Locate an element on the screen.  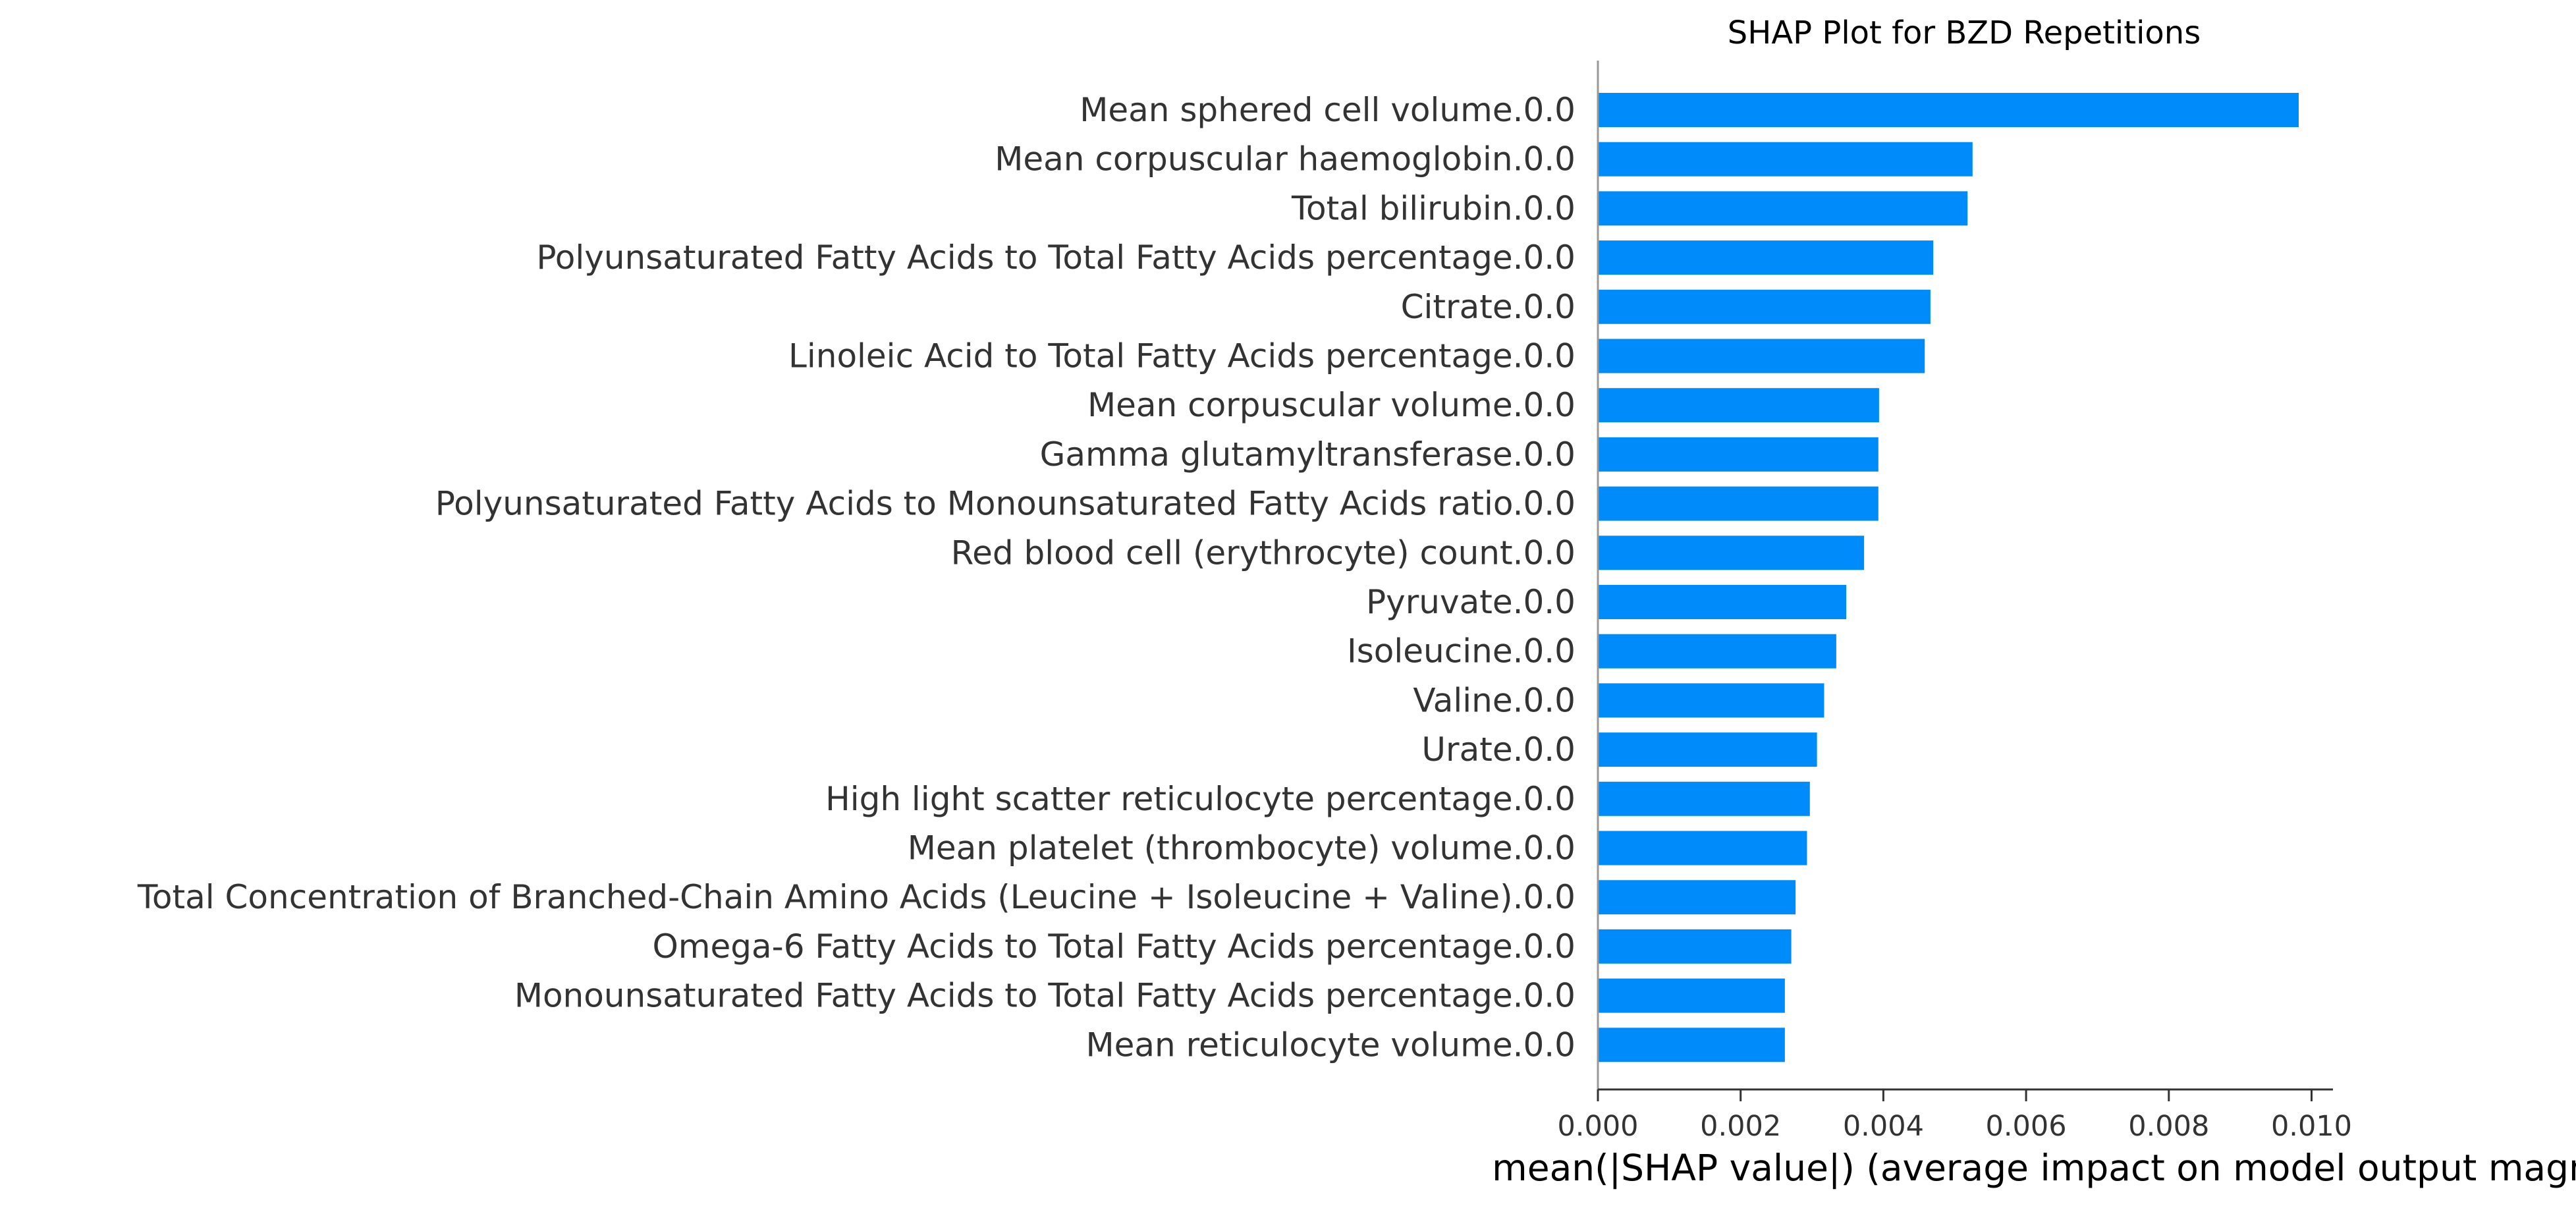
x-tick-label: 0.008 is located at coordinates (2168, 1126).